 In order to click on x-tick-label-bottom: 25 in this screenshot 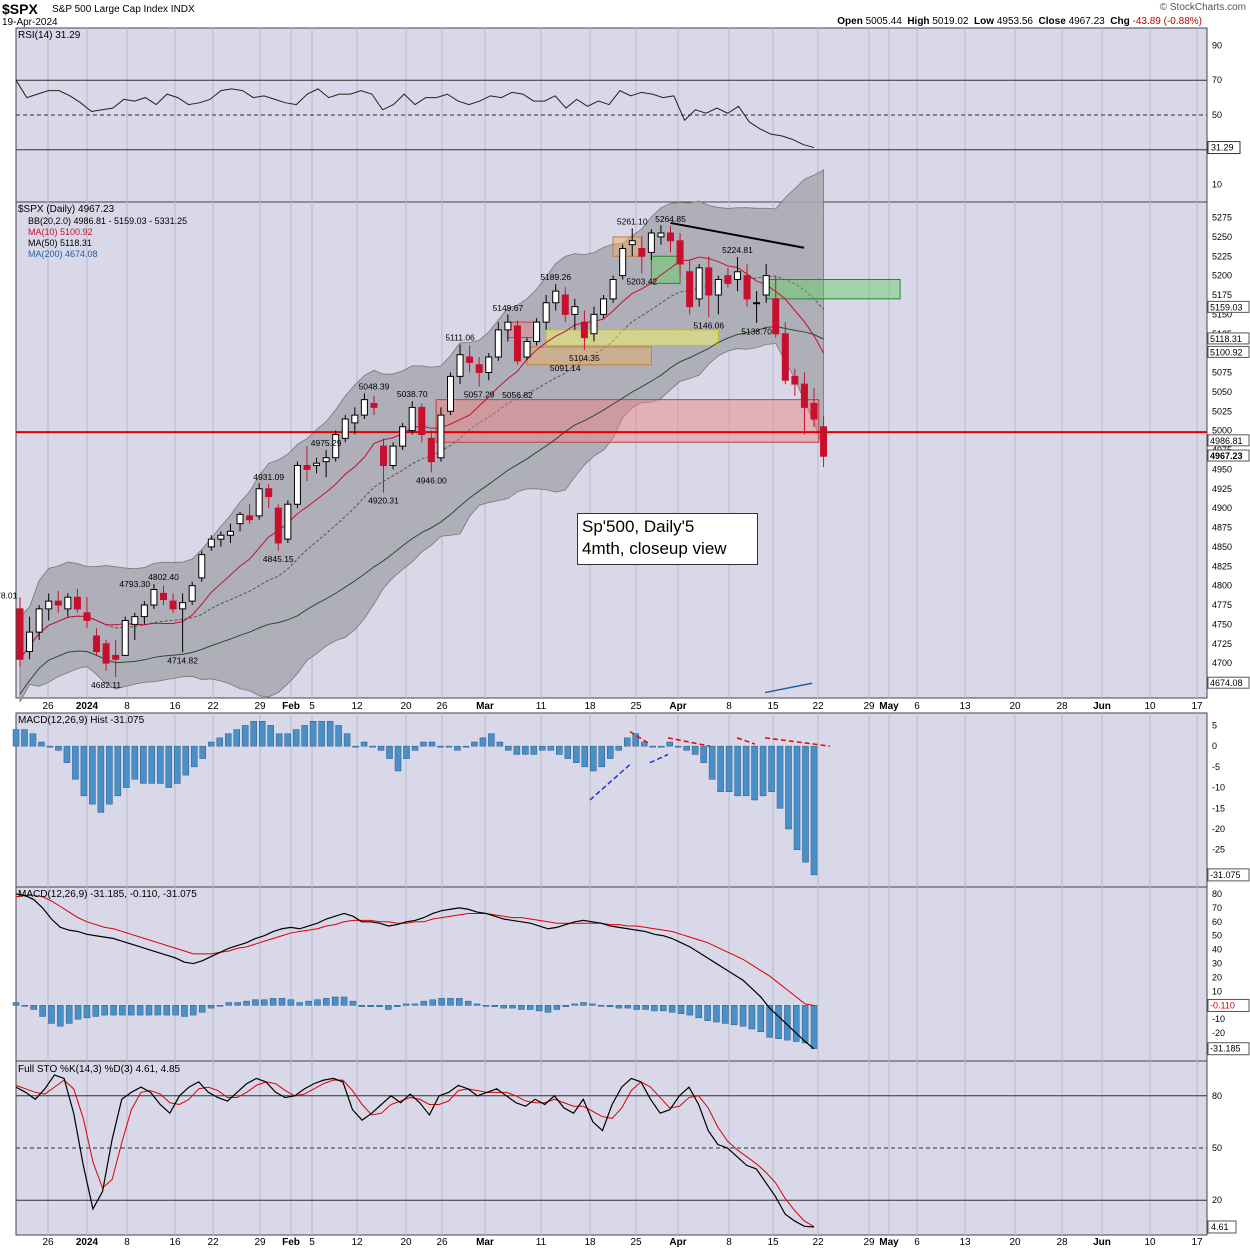, I will do `click(636, 1242)`.